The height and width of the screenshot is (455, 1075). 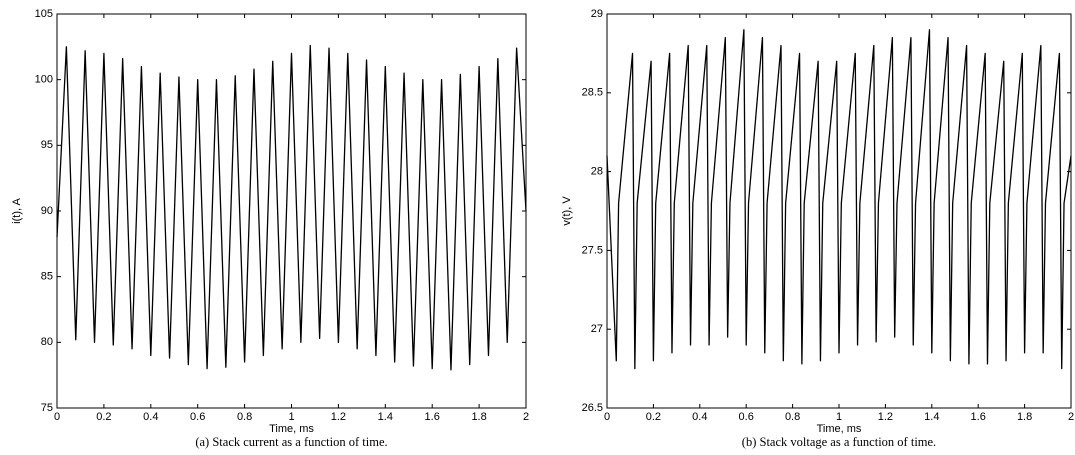 I want to click on y-tick-label: 29, so click(x=597, y=14).